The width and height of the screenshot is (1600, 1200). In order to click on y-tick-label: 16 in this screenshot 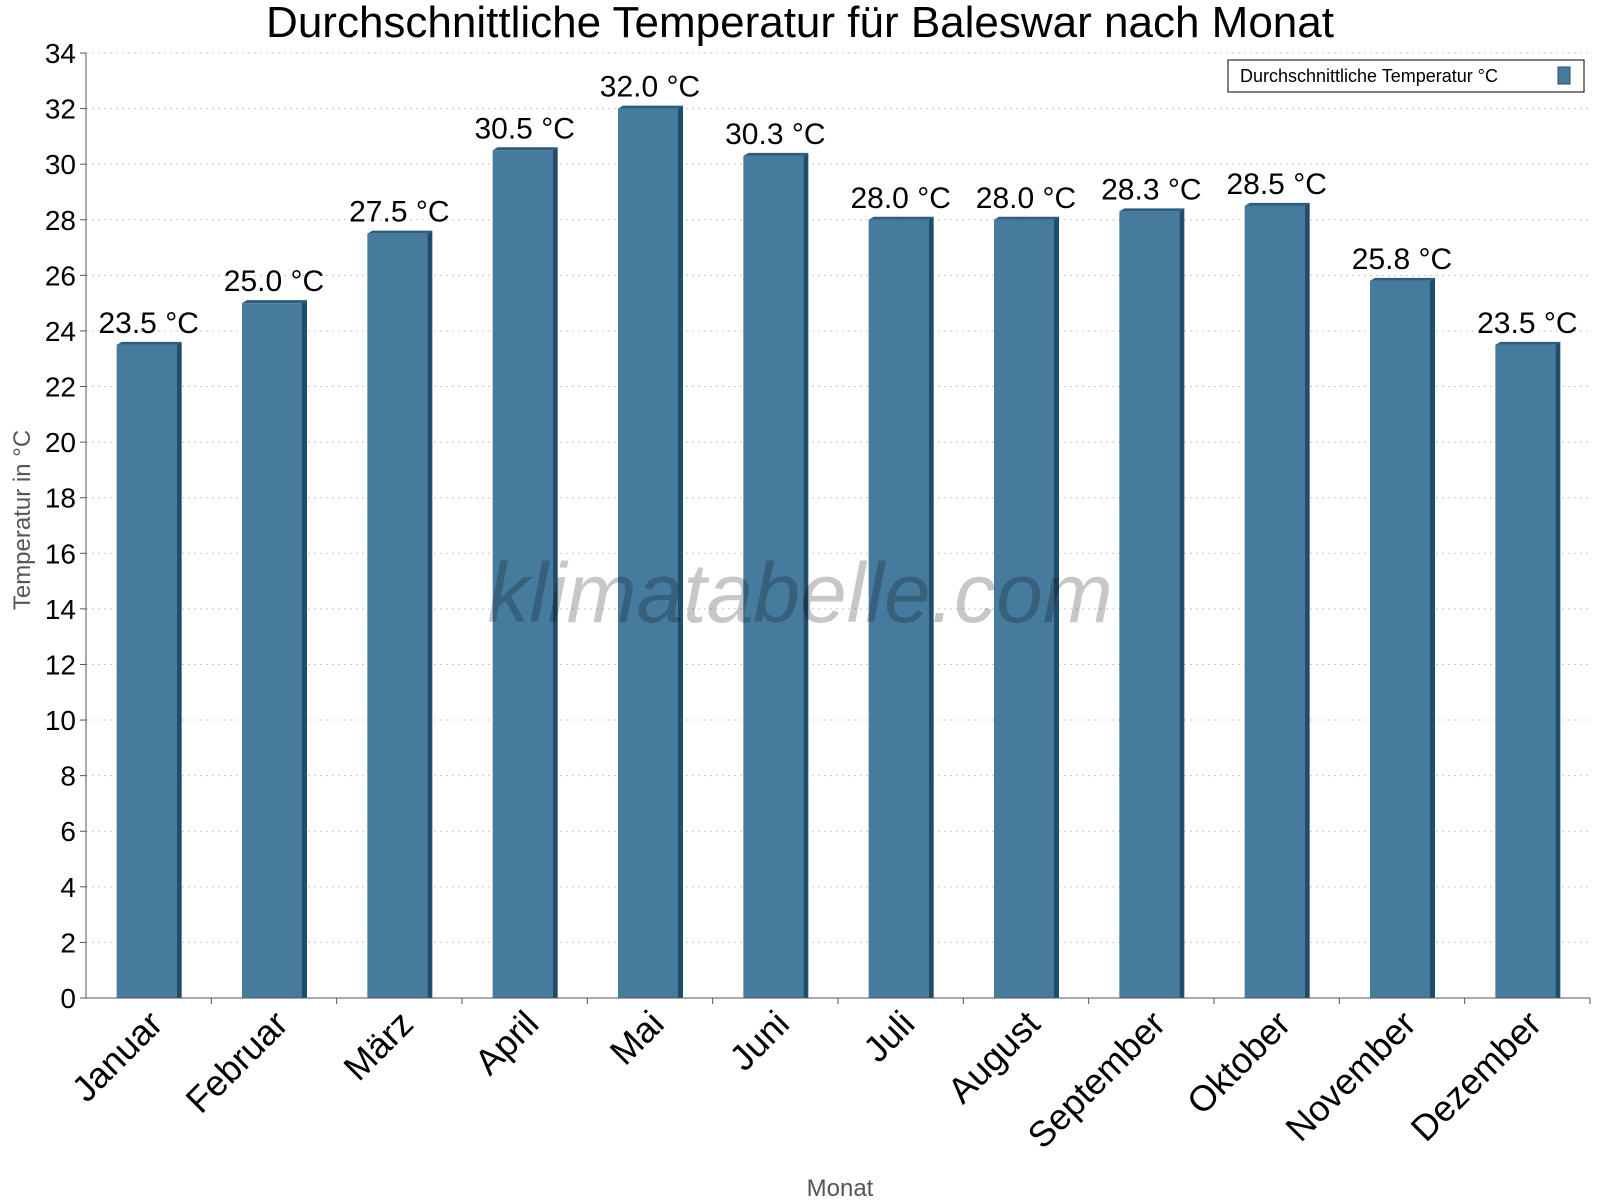, I will do `click(60, 553)`.